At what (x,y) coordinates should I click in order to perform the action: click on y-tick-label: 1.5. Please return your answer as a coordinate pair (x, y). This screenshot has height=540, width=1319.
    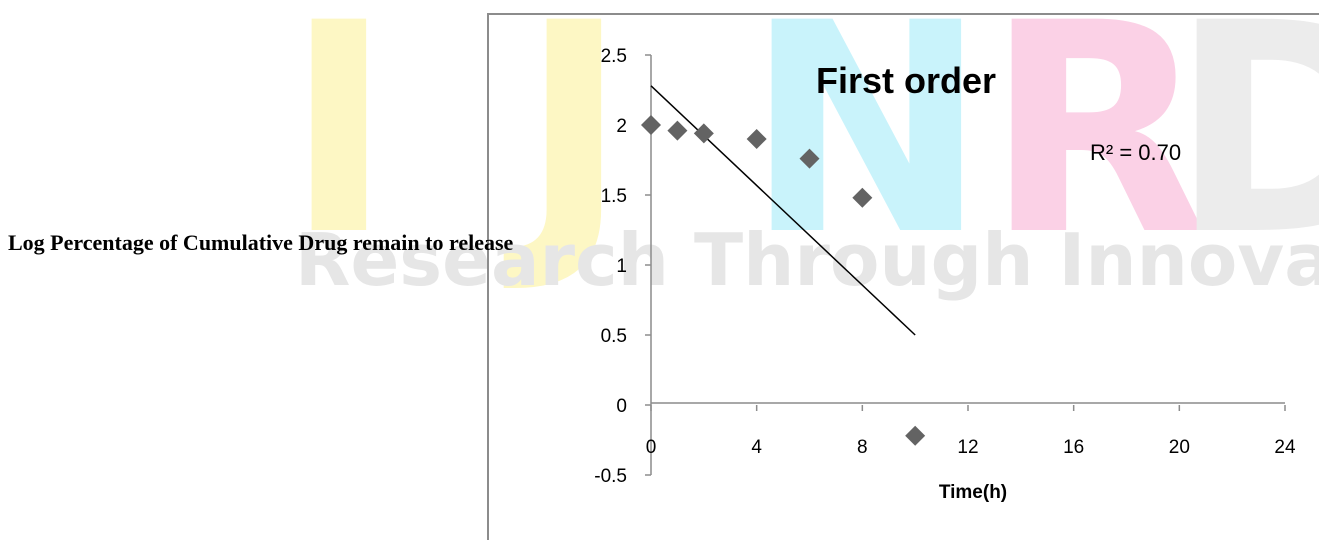
    Looking at the image, I should click on (614, 196).